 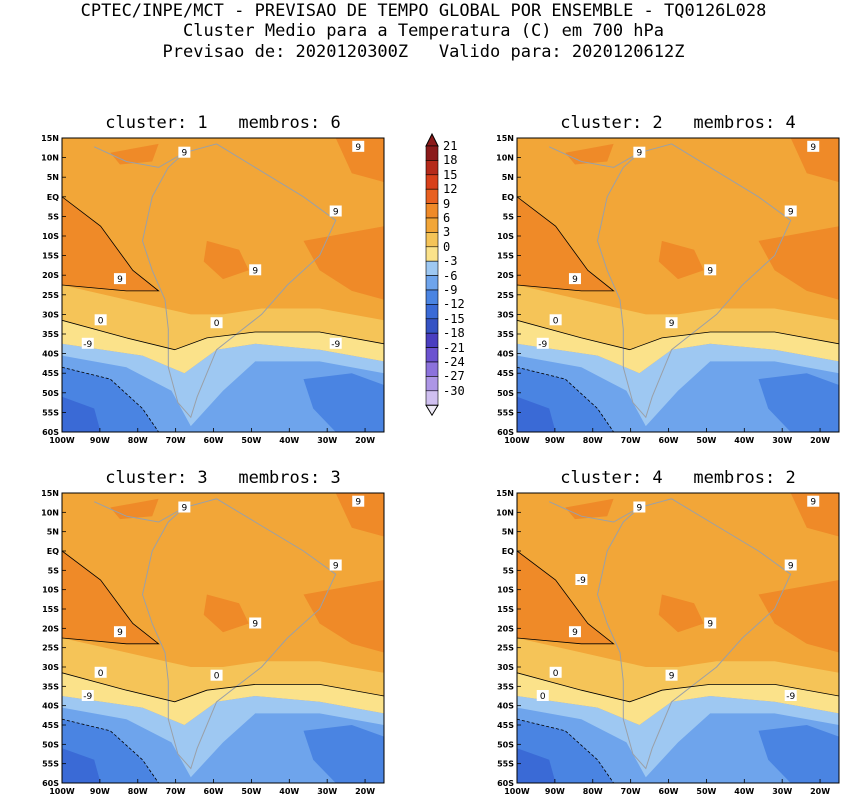 I want to click on lon-label: 70W, so click(x=176, y=440).